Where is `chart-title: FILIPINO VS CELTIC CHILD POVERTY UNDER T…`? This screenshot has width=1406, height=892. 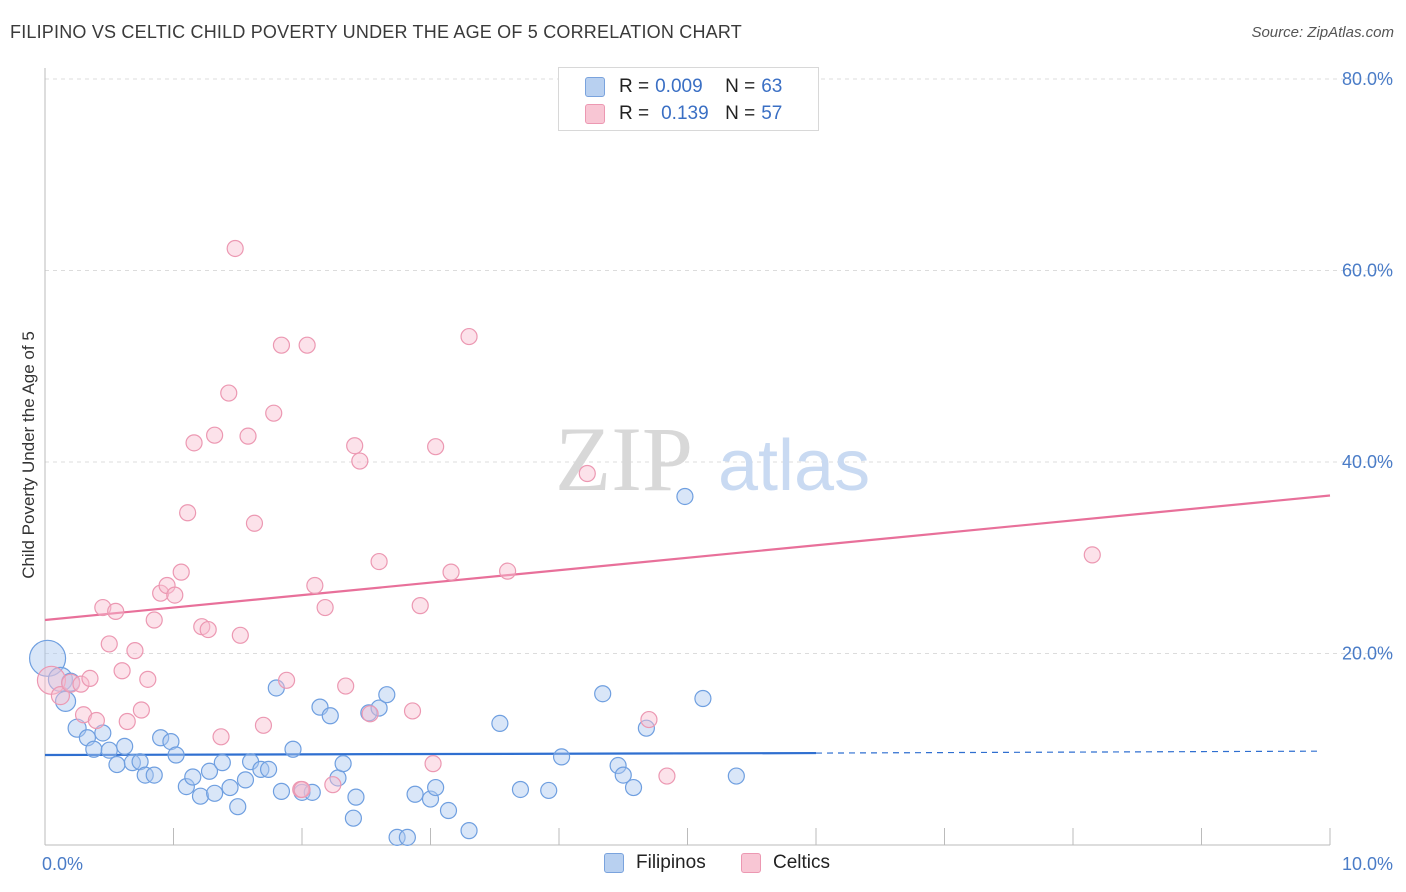
chart-title: FILIPINO VS CELTIC CHILD POVERTY UNDER T… is located at coordinates (376, 32).